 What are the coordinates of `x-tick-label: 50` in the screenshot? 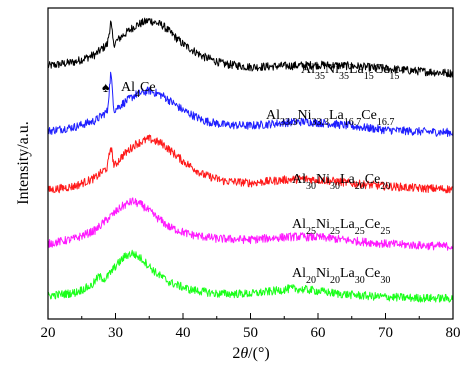 It's located at (250, 333).